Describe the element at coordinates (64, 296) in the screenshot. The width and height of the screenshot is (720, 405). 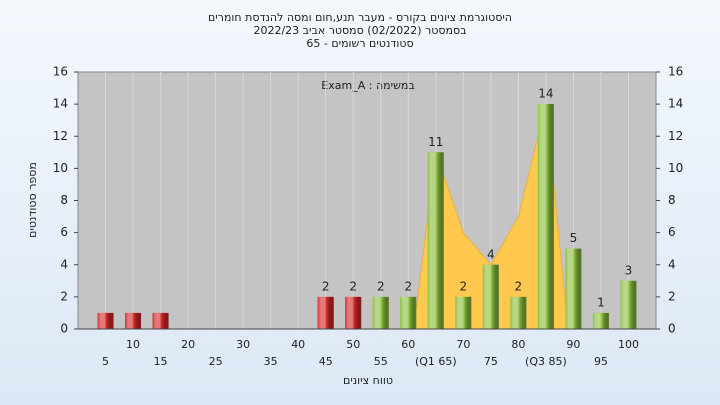
I see `y-tick-label: 2` at that location.